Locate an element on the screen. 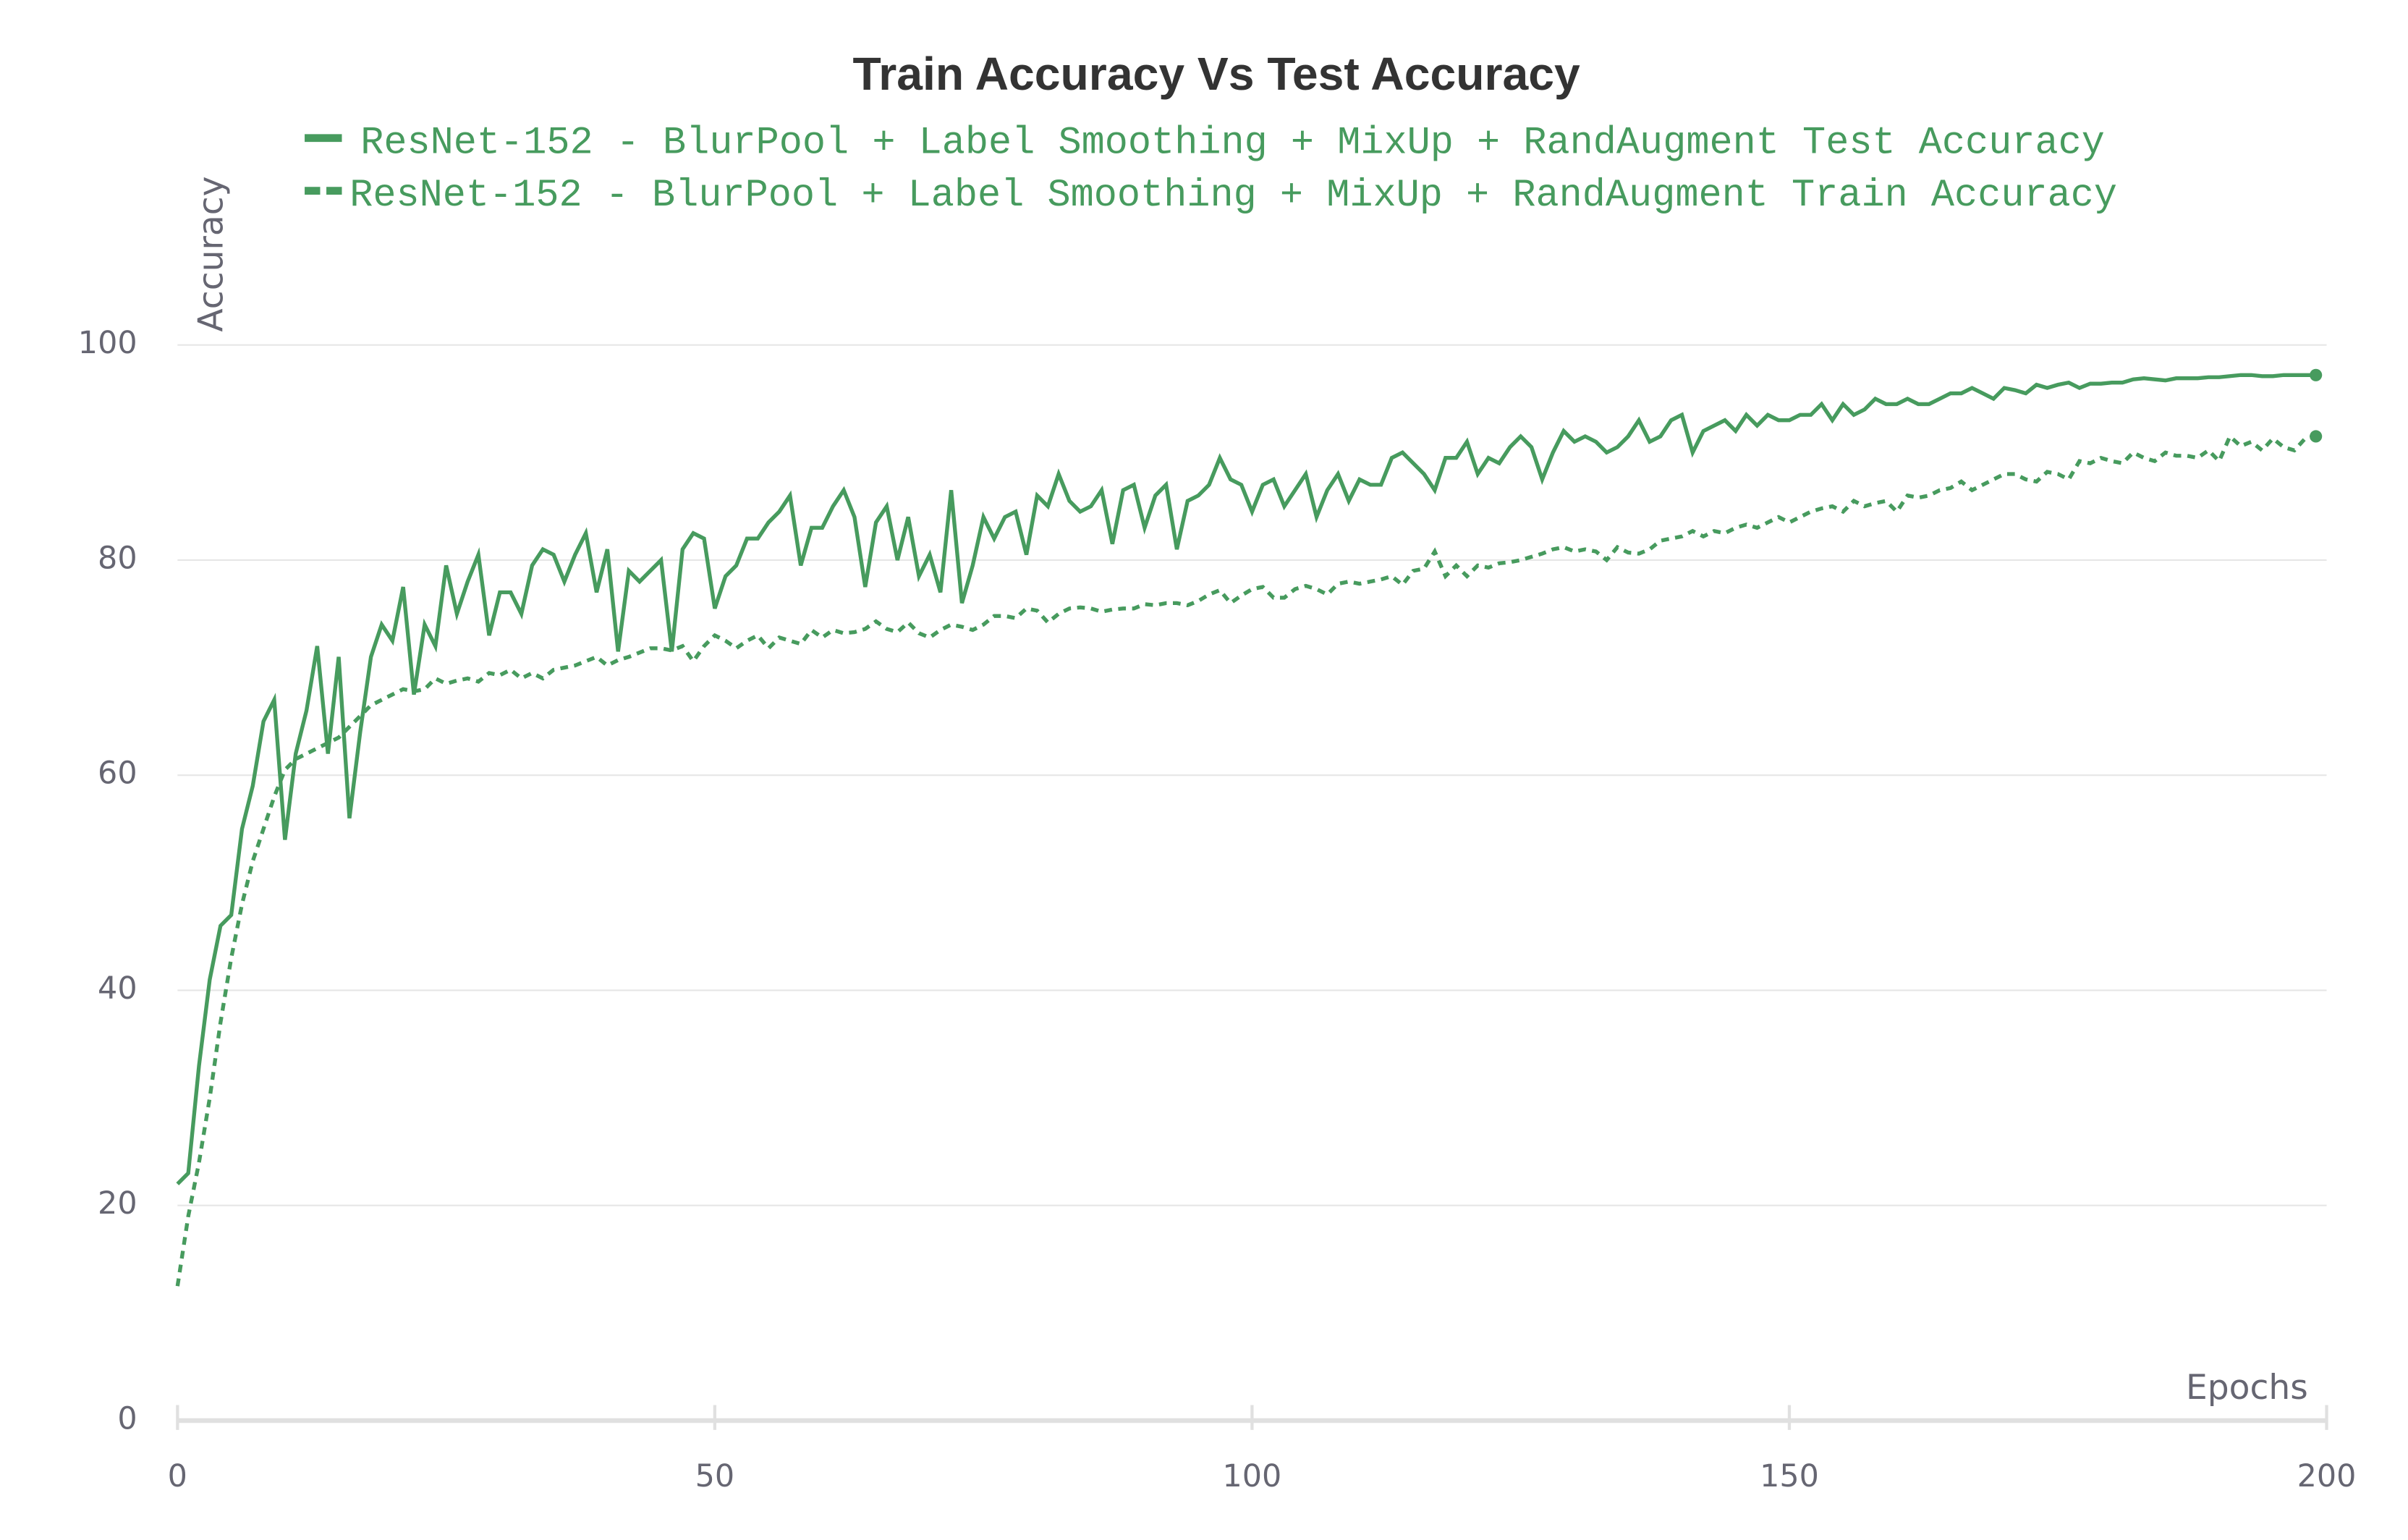 This screenshot has height=1540, width=2408. x-tick-label: 50 is located at coordinates (715, 1476).